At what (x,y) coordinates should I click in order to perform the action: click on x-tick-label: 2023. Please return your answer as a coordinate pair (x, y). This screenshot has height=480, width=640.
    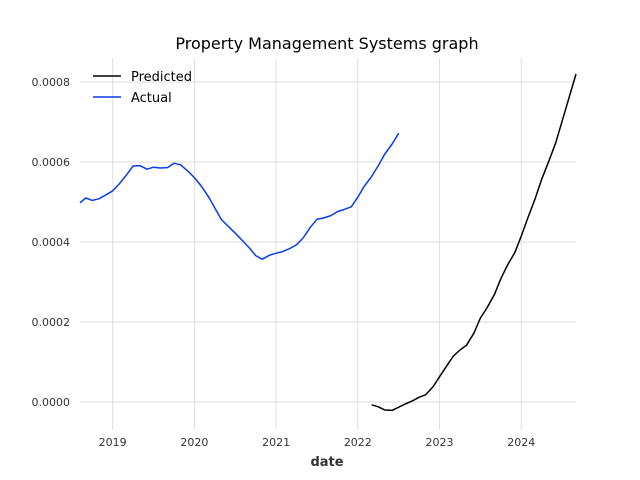
    Looking at the image, I should click on (440, 442).